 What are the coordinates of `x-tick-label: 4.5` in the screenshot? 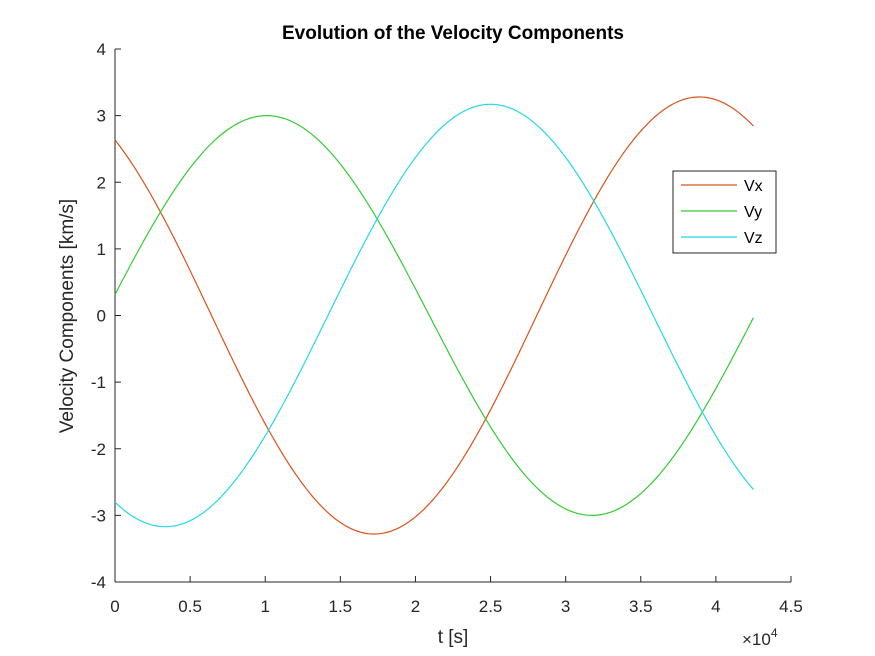 It's located at (791, 606).